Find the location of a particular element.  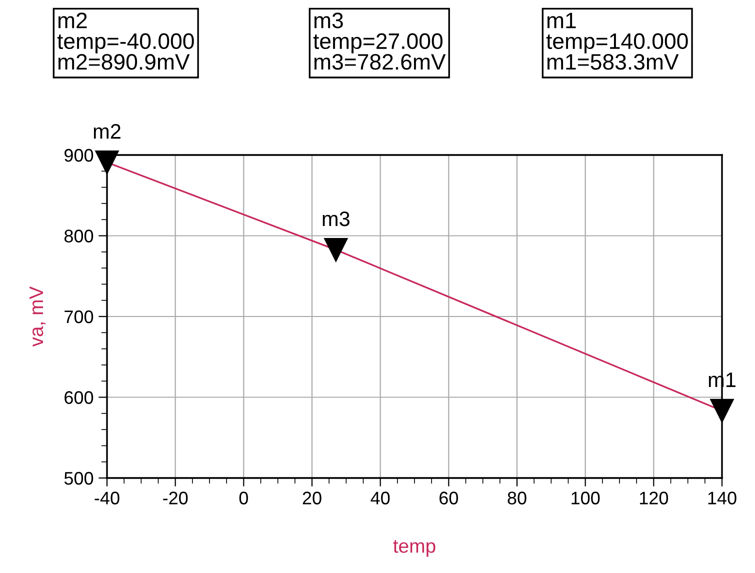

y-tick-label: 800 is located at coordinates (79, 236).